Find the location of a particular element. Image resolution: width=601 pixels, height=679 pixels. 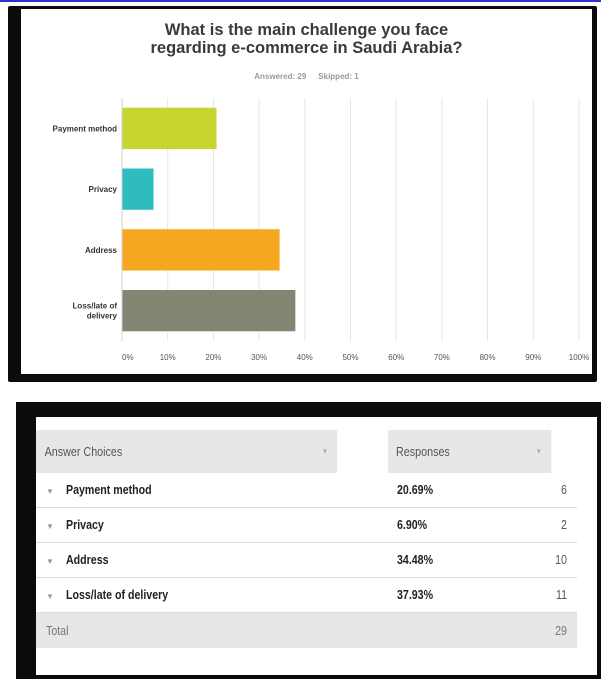

x-tick-label: 70% is located at coordinates (442, 357).